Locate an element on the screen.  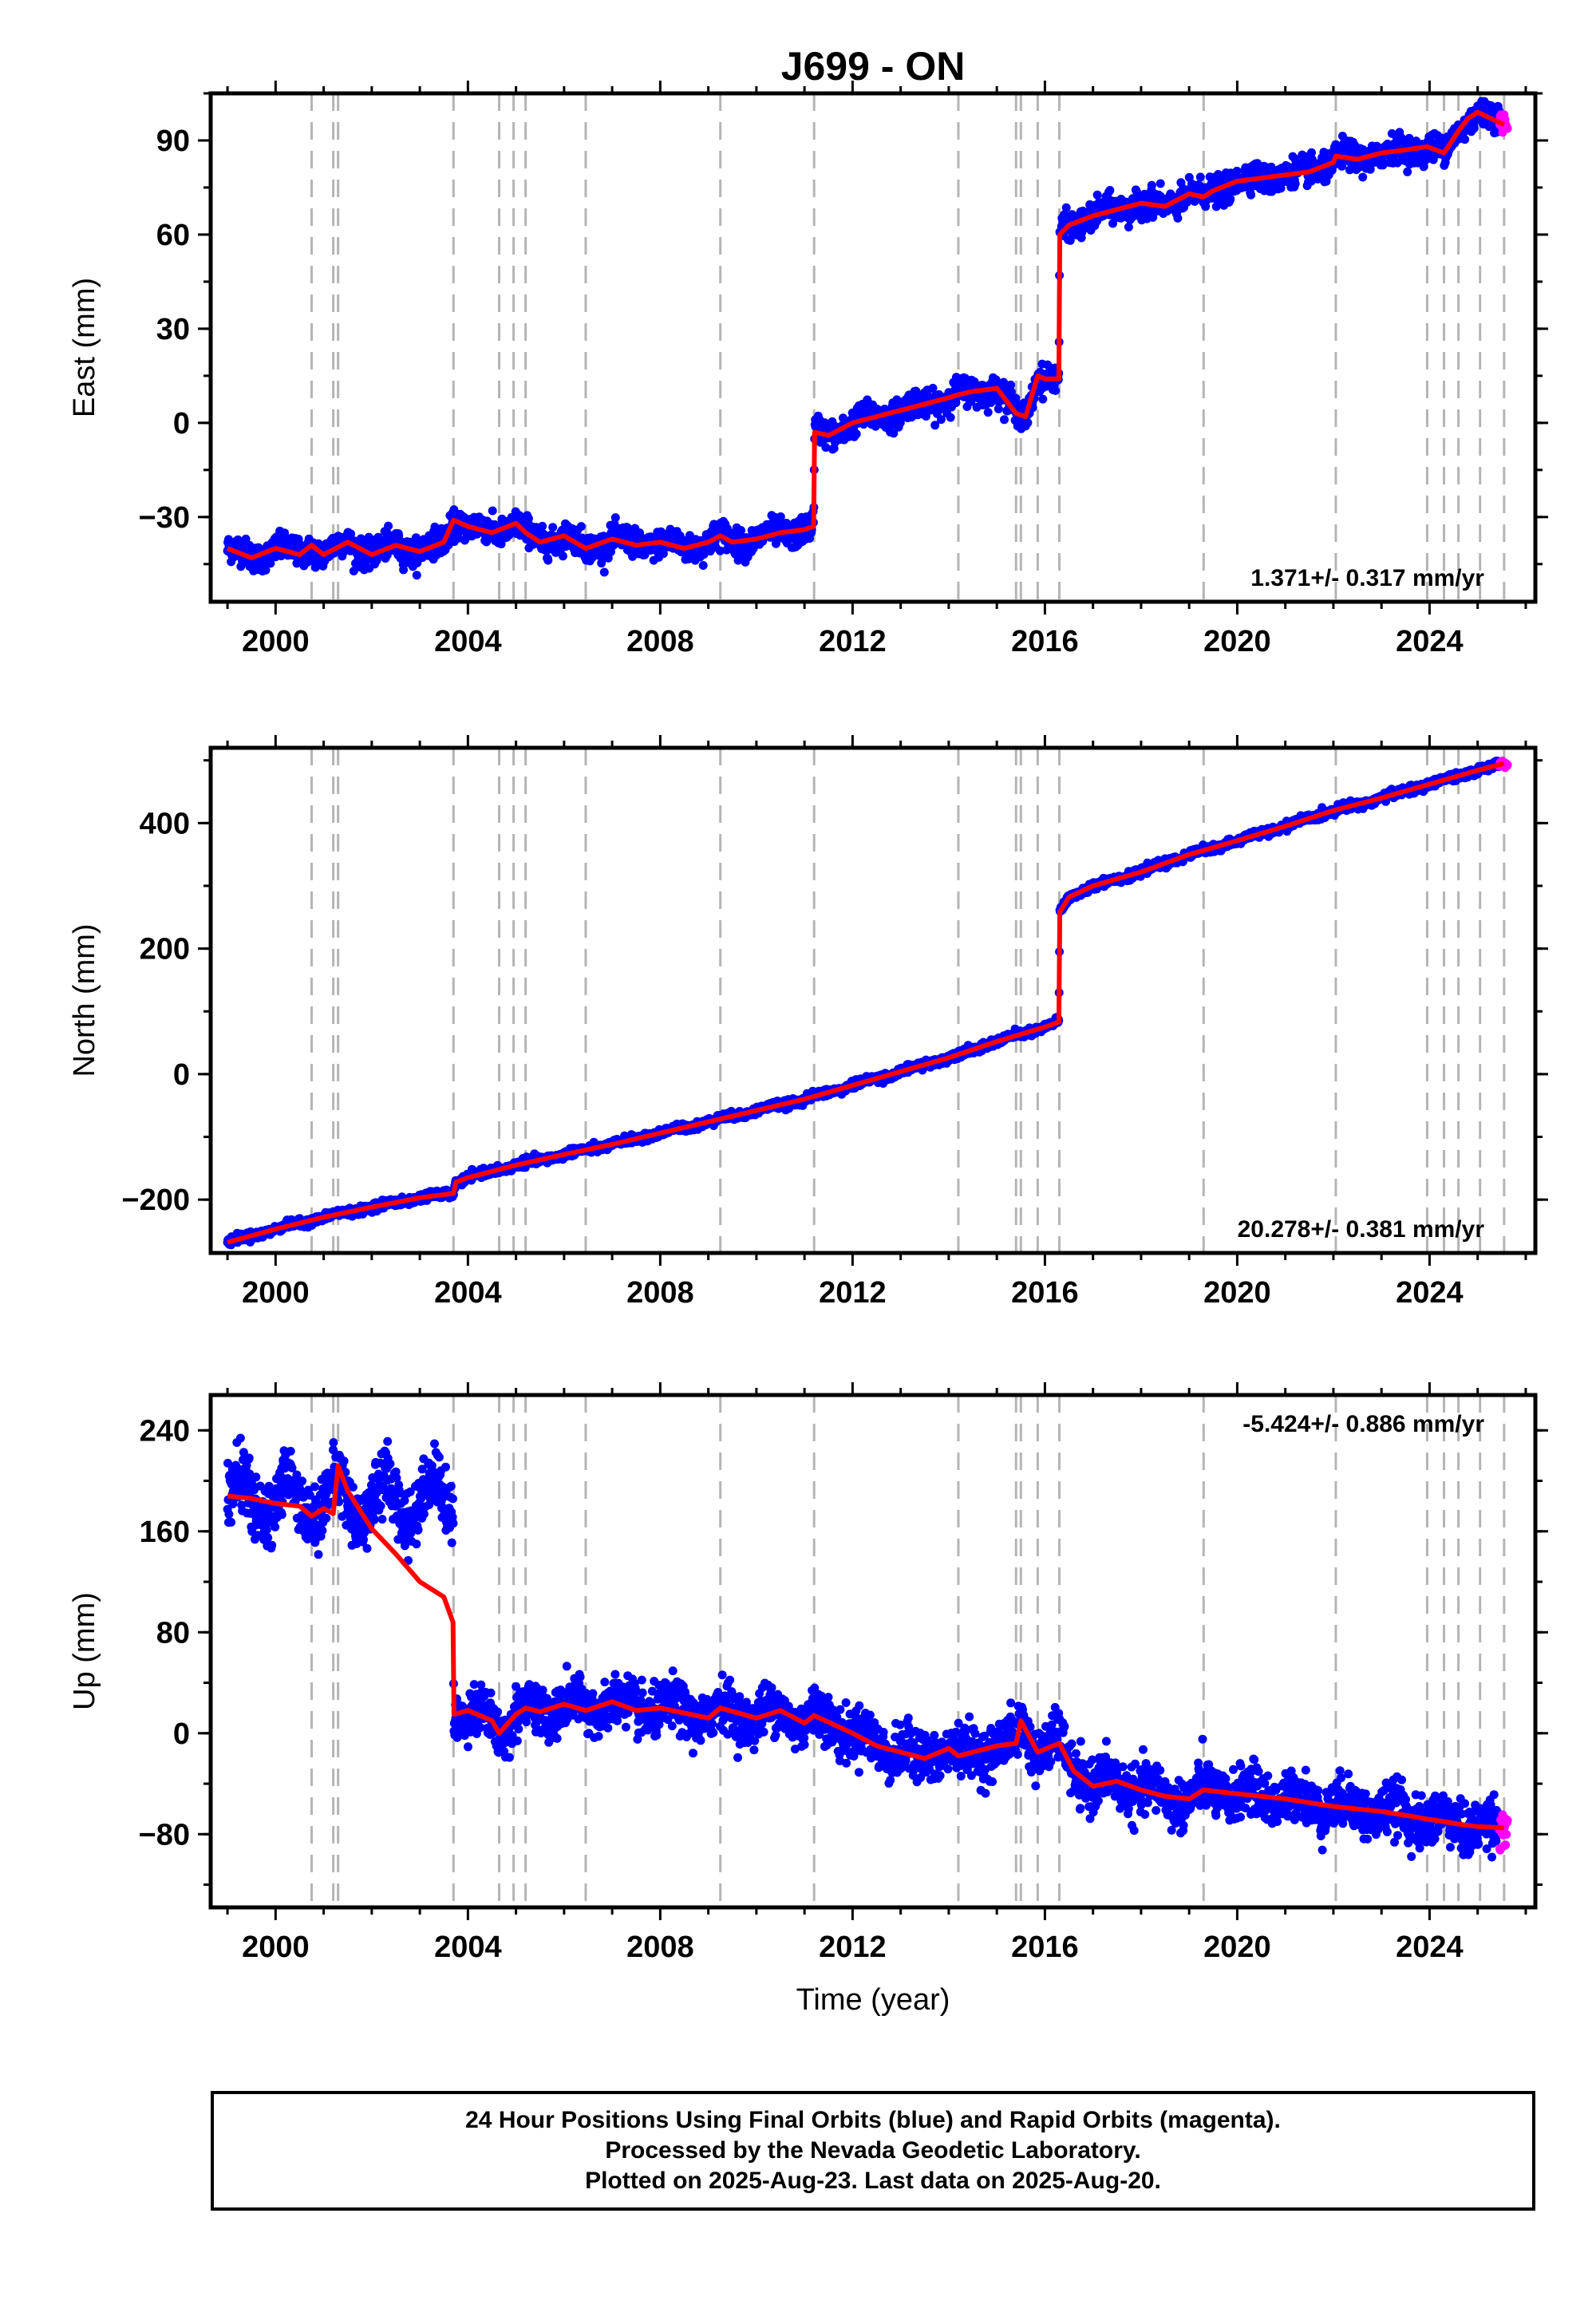
x-tick-label: 2008 is located at coordinates (660, 641).